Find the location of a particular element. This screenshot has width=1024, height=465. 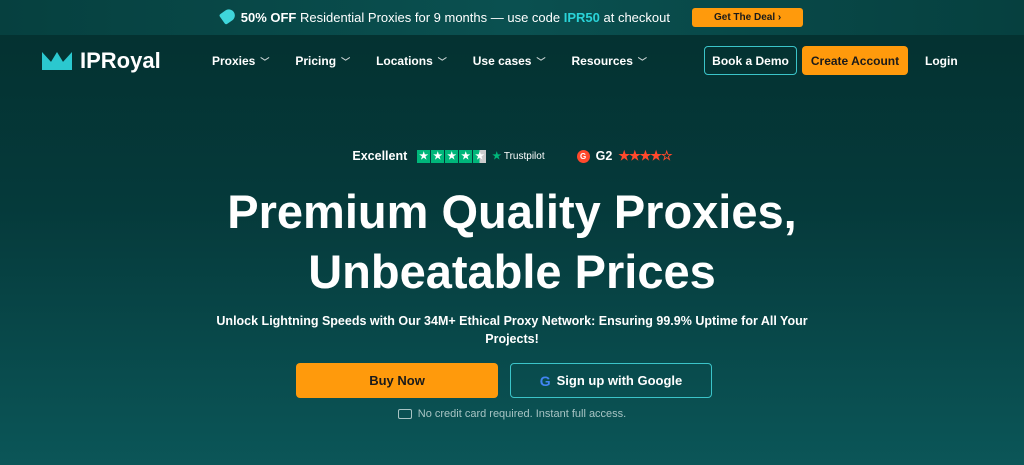

login-link: Login is located at coordinates (941, 61).